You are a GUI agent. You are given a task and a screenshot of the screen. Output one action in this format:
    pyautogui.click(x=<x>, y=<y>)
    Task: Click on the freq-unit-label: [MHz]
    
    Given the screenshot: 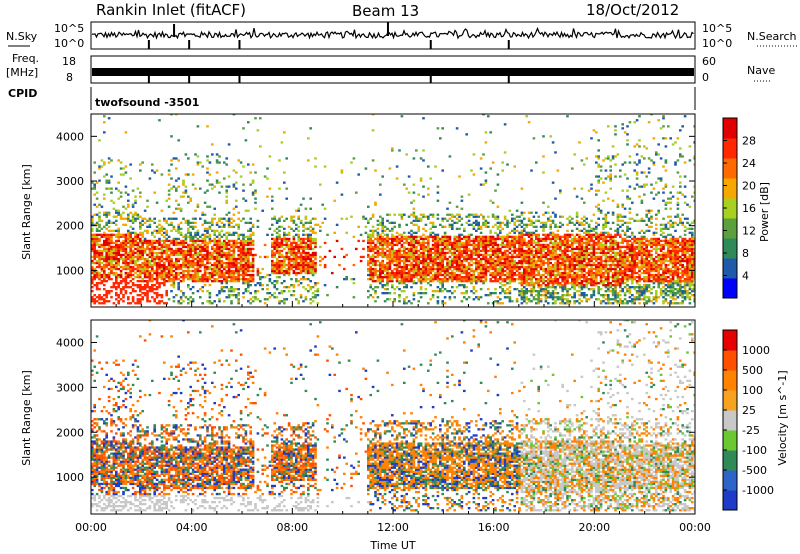 What is the action you would take?
    pyautogui.click(x=22, y=72)
    